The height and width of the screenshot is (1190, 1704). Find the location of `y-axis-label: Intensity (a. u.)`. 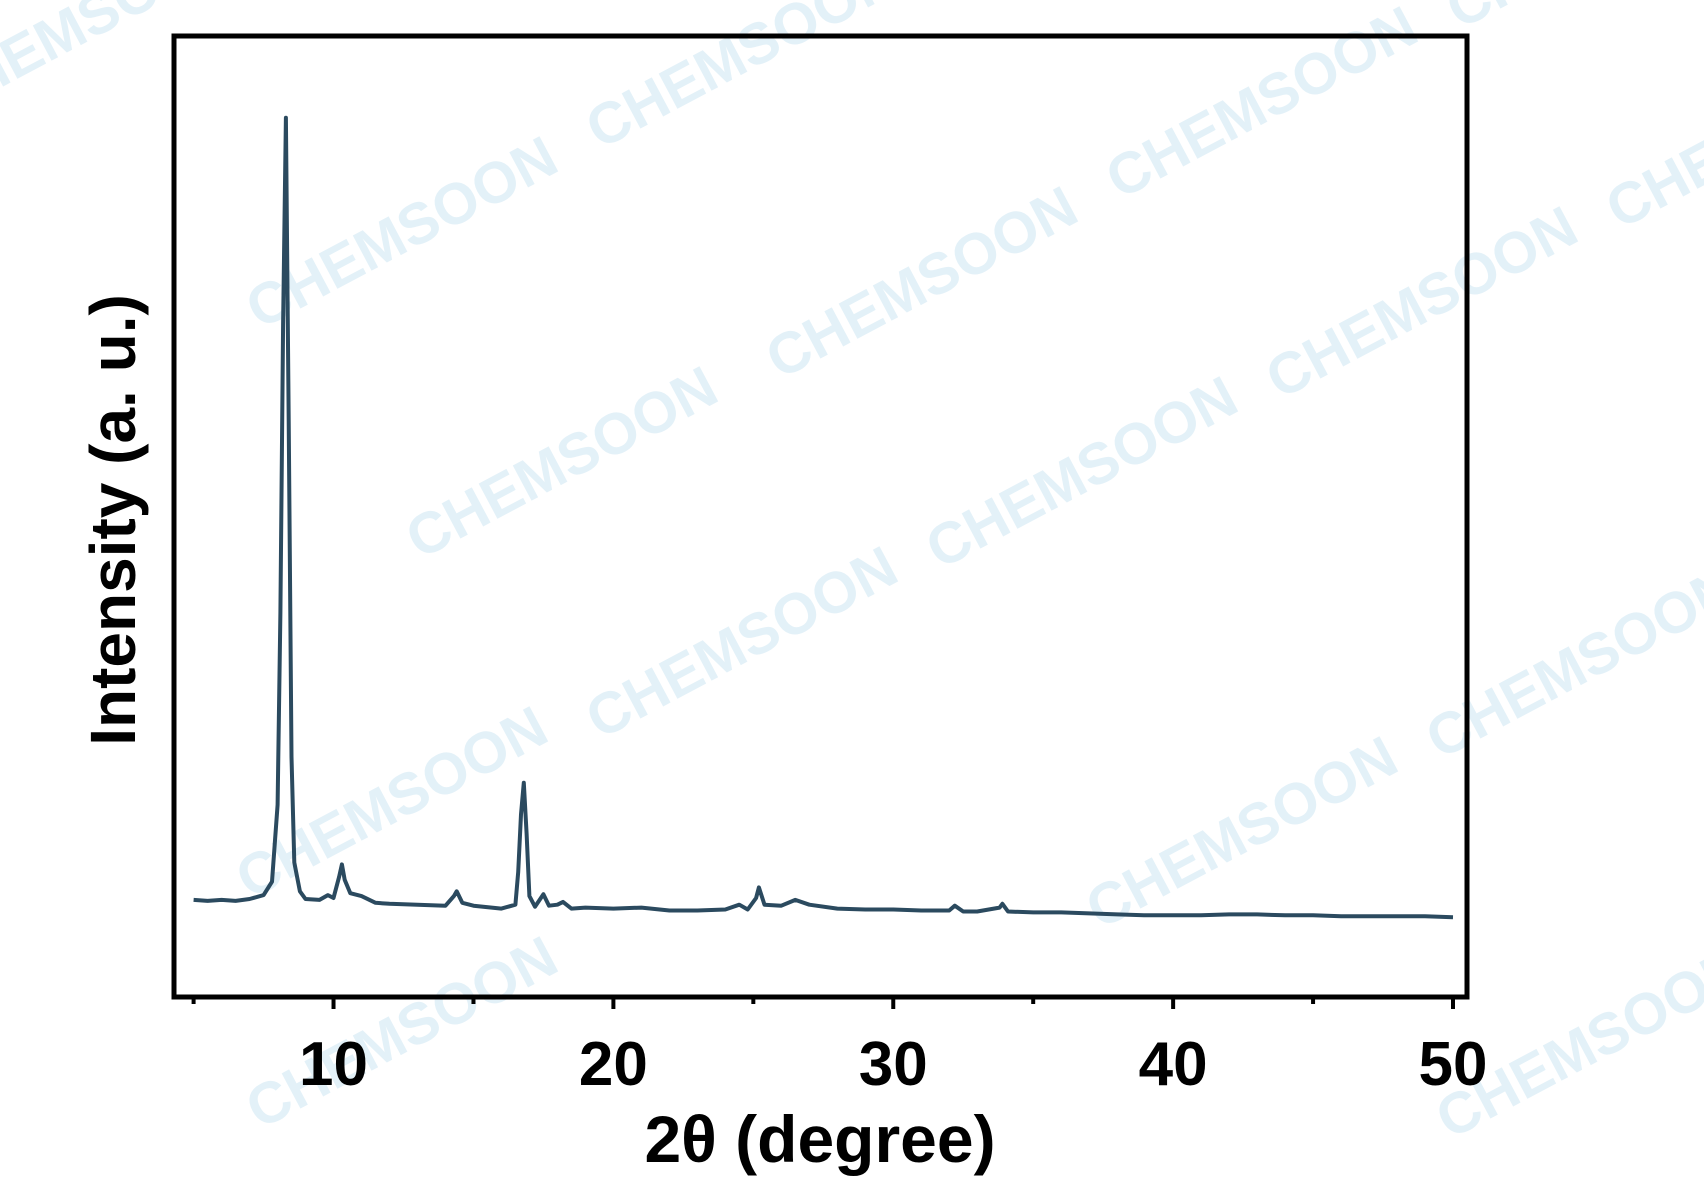

y-axis-label: Intensity (a. u.) is located at coordinates (113, 520).